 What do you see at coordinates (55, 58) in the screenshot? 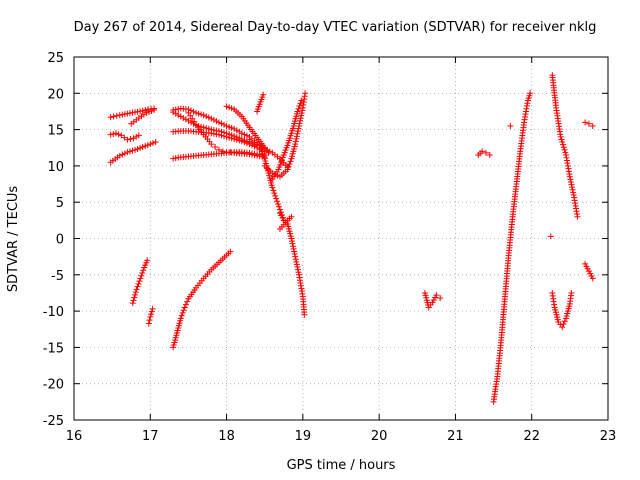
I see `y-tick-label: 25` at bounding box center [55, 58].